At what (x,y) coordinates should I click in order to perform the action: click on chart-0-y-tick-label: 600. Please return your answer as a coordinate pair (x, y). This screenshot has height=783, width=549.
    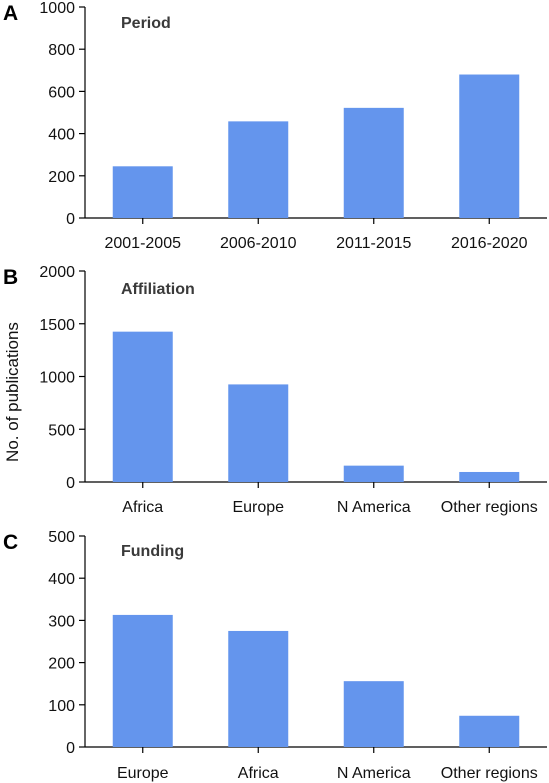
    Looking at the image, I should click on (61, 92).